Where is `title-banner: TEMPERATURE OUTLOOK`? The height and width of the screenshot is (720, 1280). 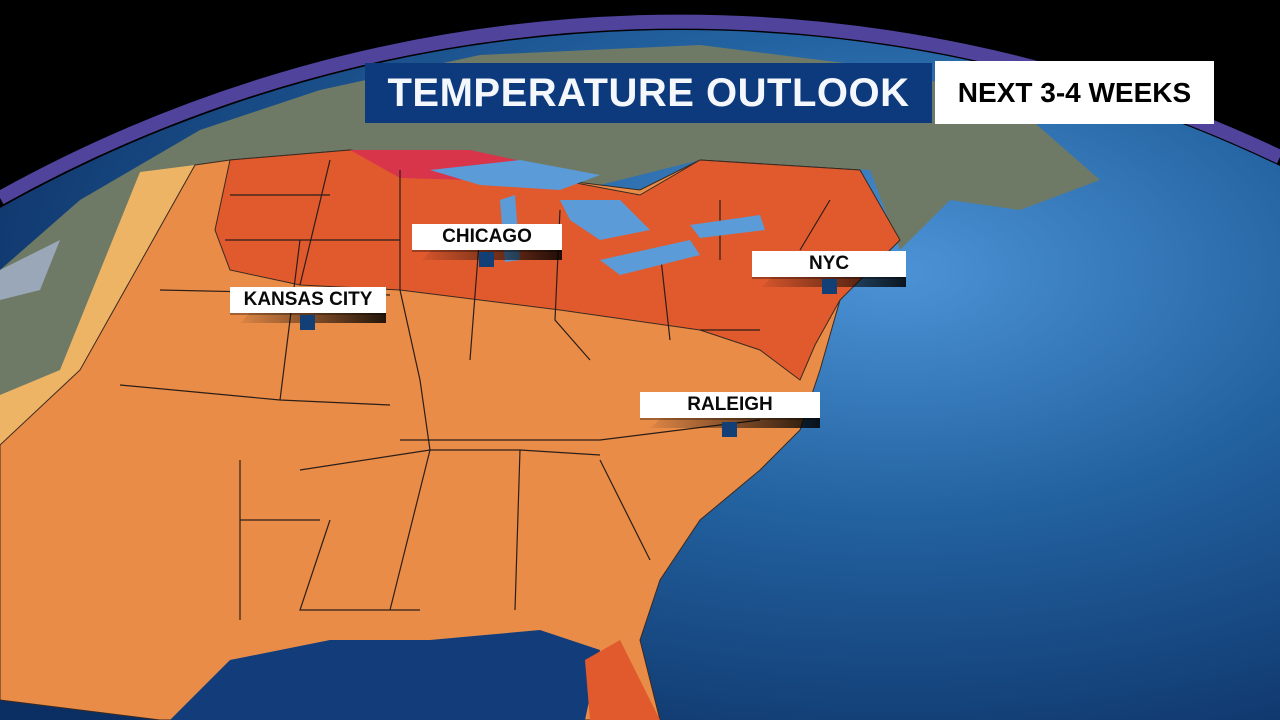
title-banner: TEMPERATURE OUTLOOK is located at coordinates (648, 93).